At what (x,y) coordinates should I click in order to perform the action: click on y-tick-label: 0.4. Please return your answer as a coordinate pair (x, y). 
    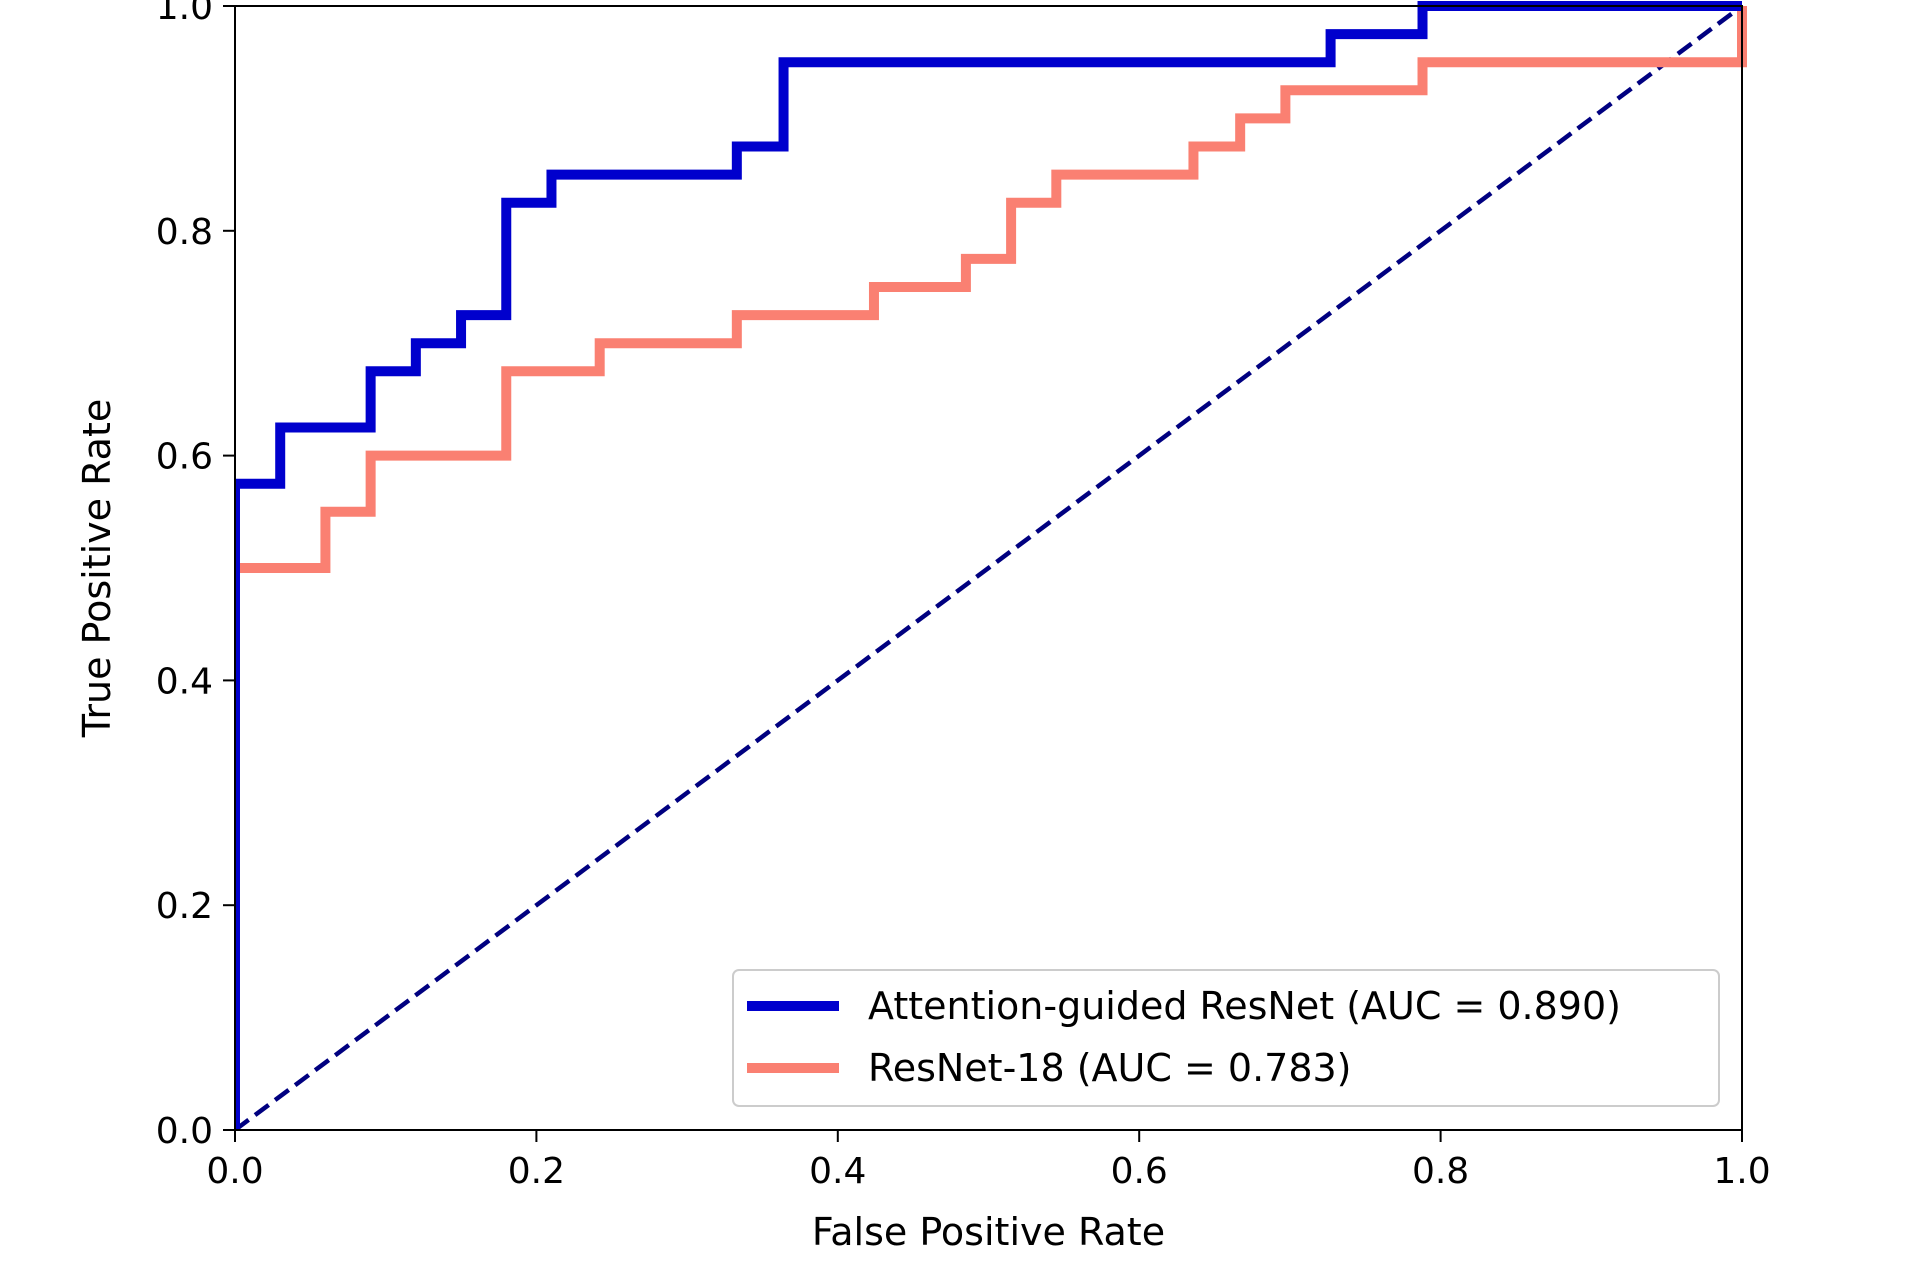
    Looking at the image, I should click on (184, 681).